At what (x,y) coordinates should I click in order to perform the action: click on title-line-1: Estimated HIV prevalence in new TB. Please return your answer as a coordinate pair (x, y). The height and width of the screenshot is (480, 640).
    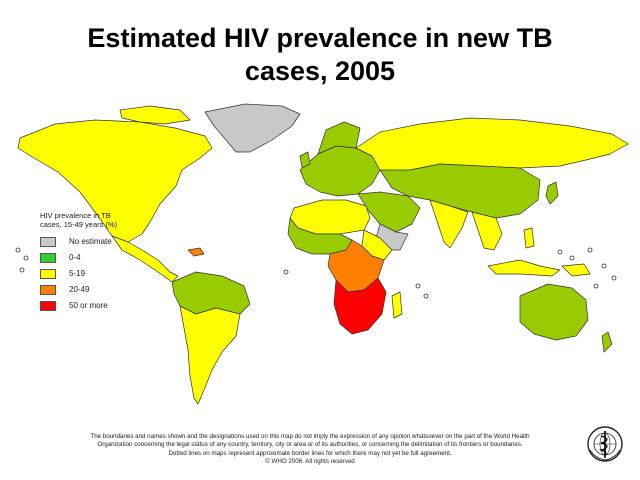
    Looking at the image, I should click on (320, 38).